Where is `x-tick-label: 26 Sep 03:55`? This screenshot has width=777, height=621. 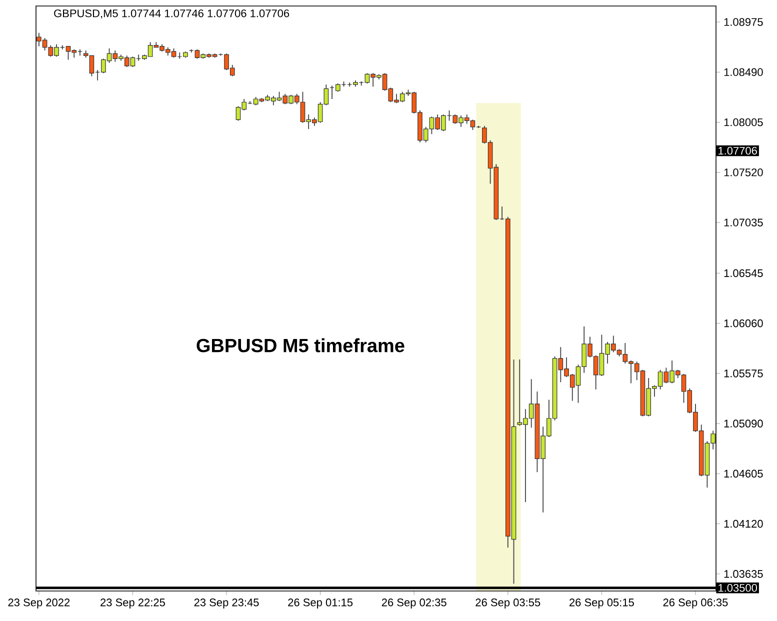
x-tick-label: 26 Sep 03:55 is located at coordinates (508, 603).